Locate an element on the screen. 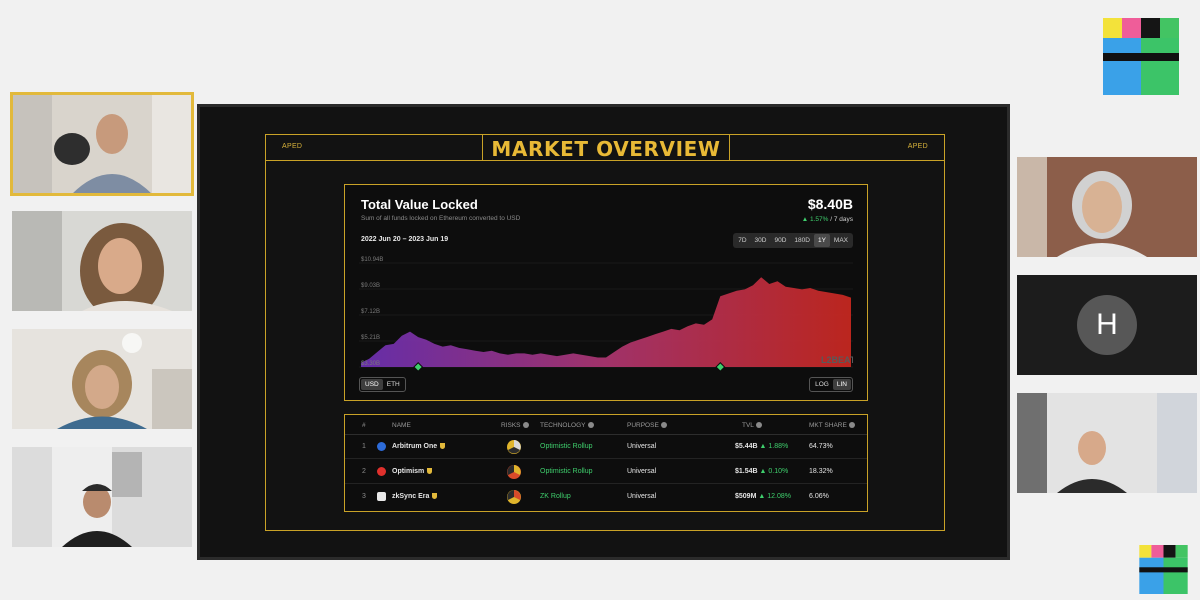 This screenshot has width=1200, height=600. y-tick-label: $3.30B is located at coordinates (370, 364).